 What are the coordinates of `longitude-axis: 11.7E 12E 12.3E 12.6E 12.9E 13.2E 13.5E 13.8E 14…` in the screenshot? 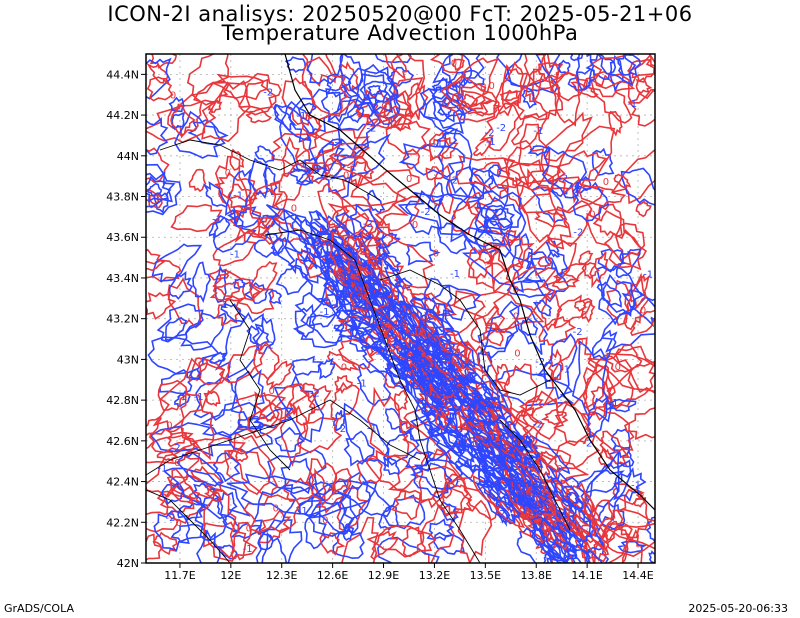 It's located at (409, 572).